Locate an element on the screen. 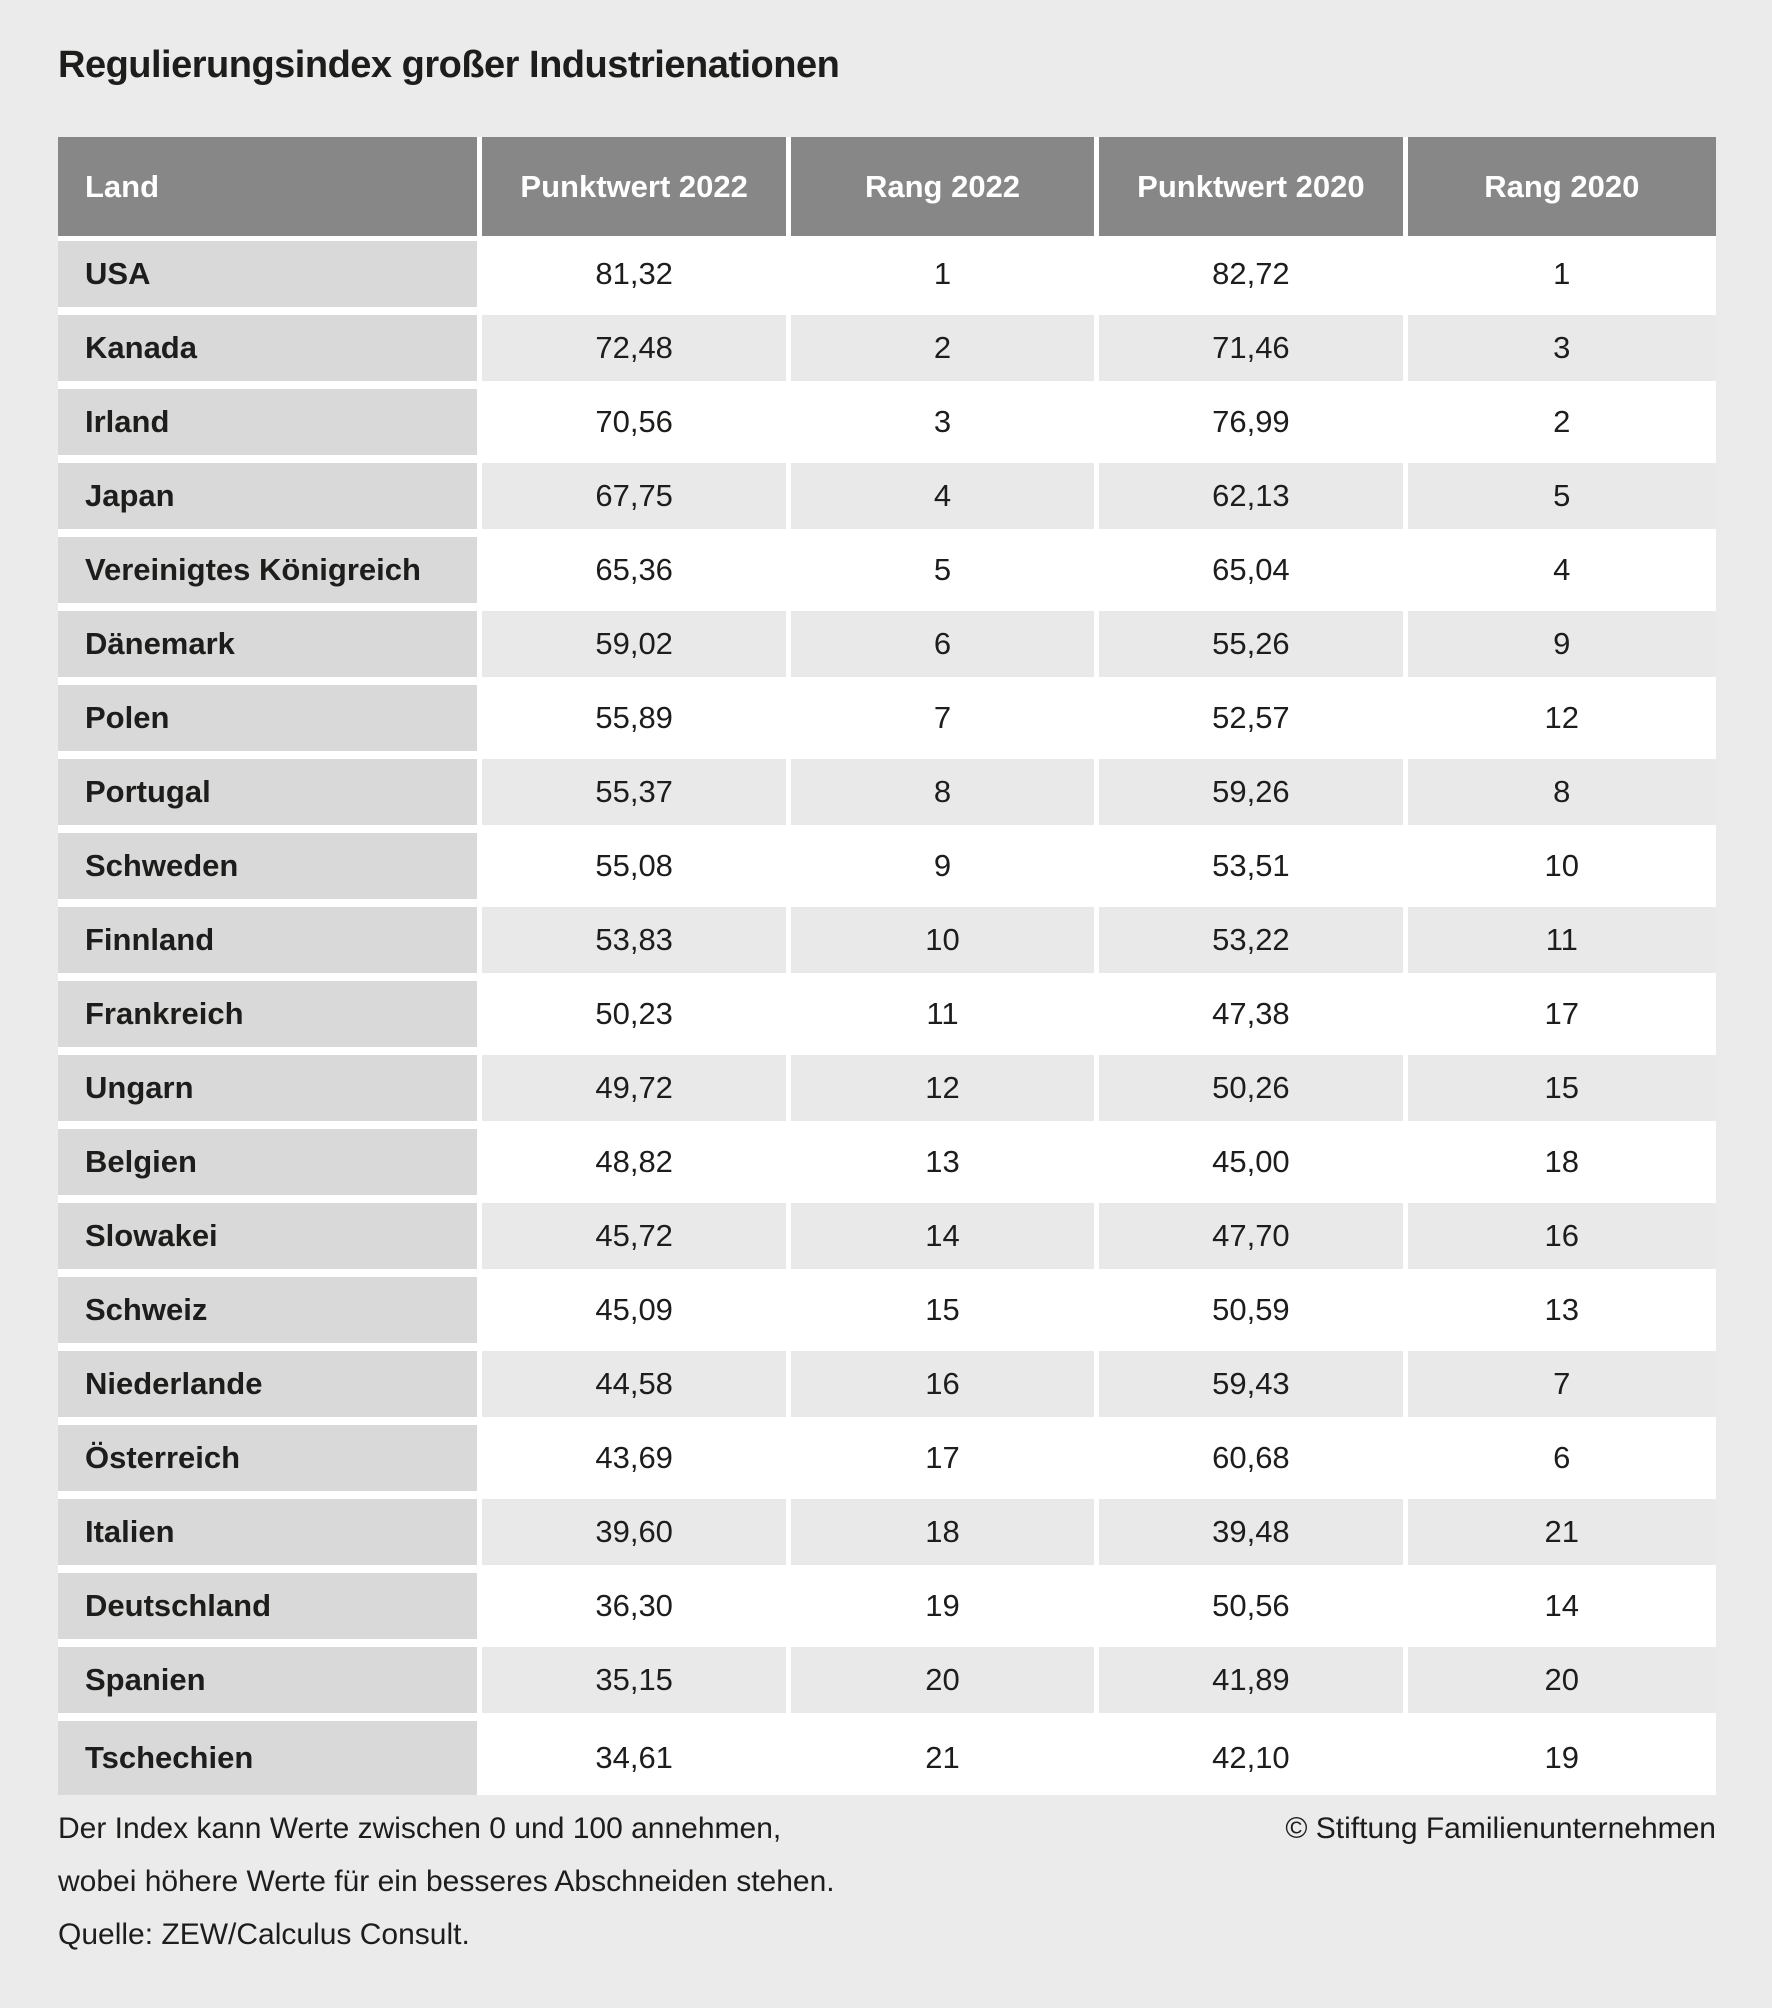 This screenshot has height=2008, width=1772. cell-punktwert-2020: 62,13 is located at coordinates (1253, 500).